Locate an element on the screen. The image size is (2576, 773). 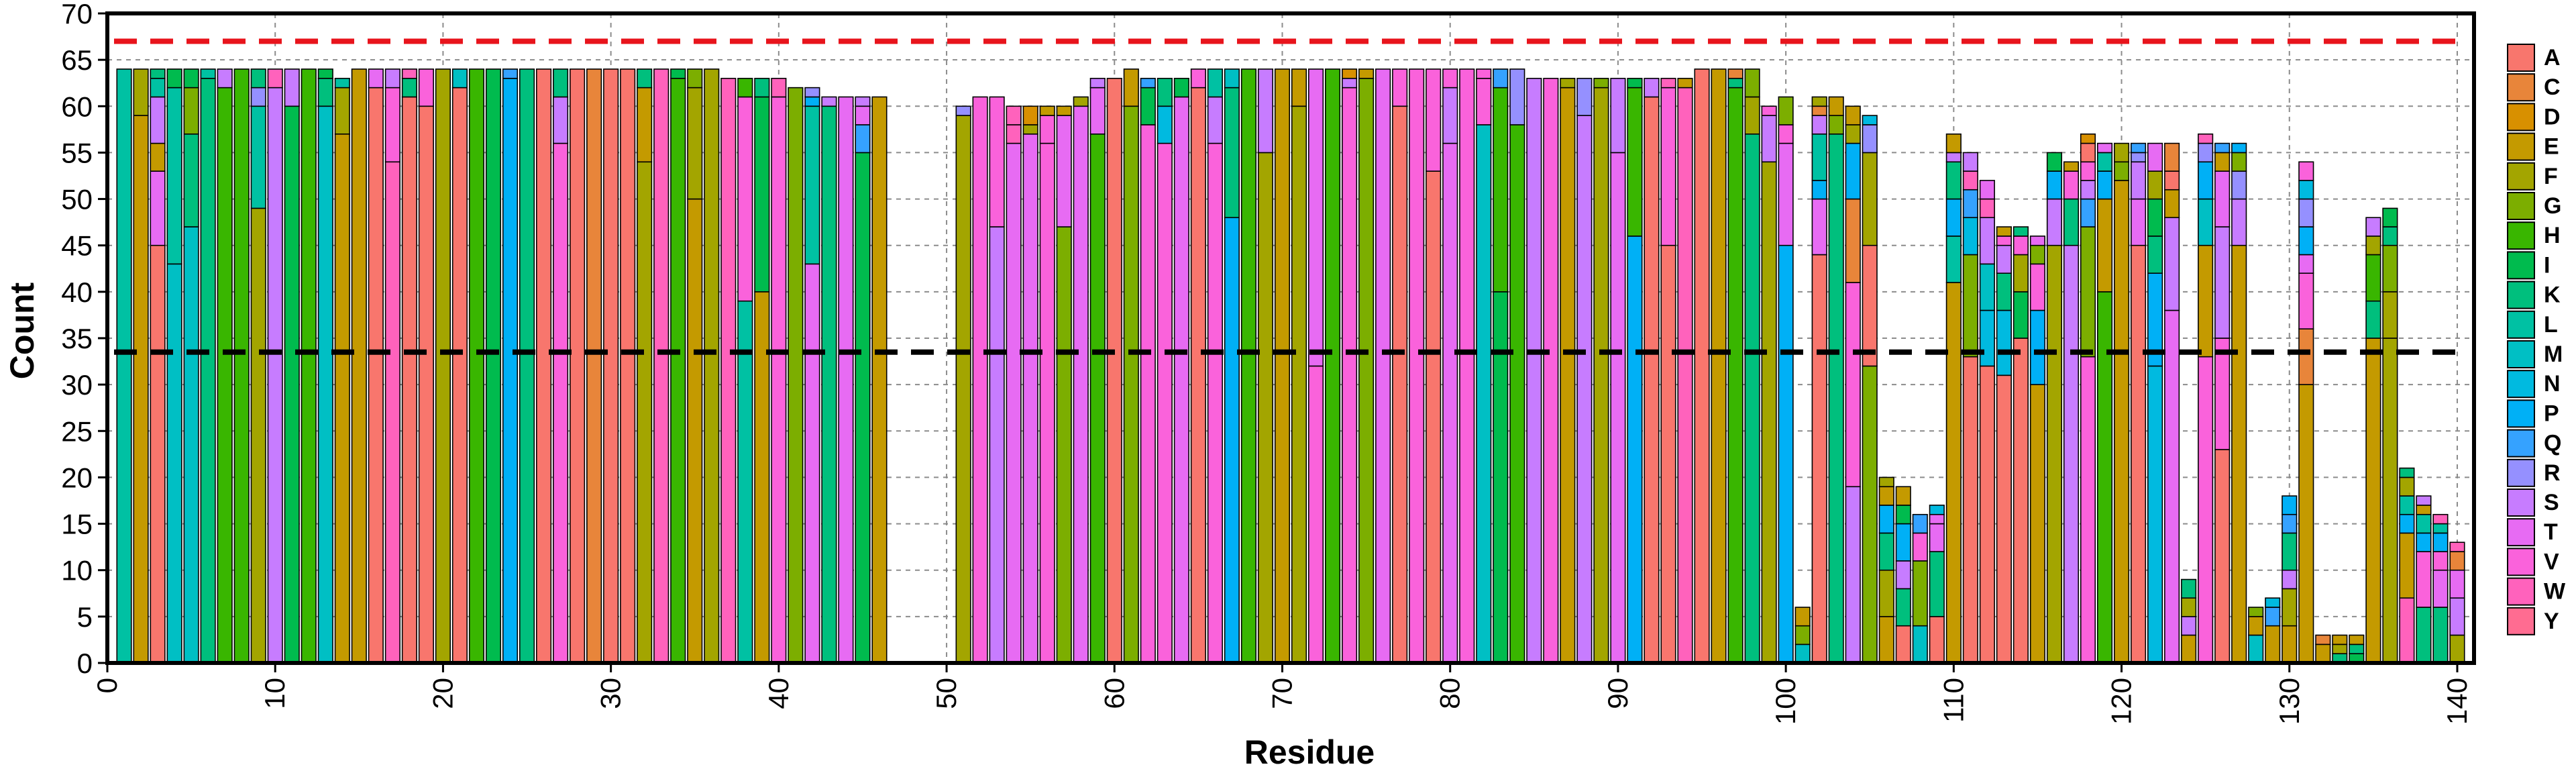
y-tick-label: 55 is located at coordinates (77, 152).